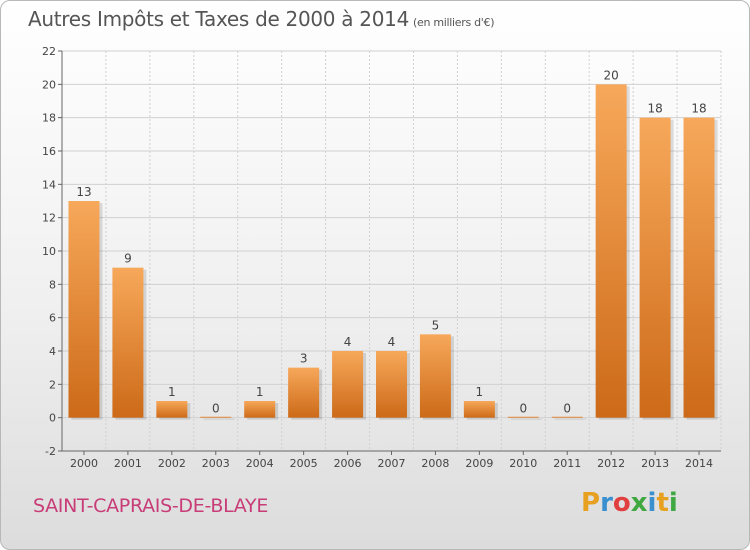 The width and height of the screenshot is (750, 550). Describe the element at coordinates (52, 384) in the screenshot. I see `y-tick-label: 2` at that location.